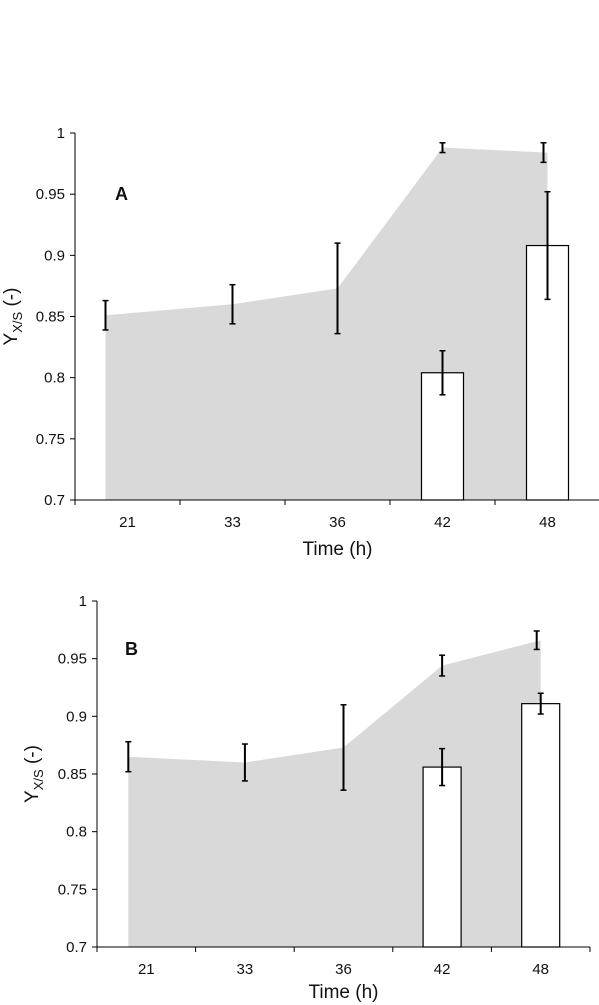 This screenshot has height=1005, width=599. Describe the element at coordinates (131, 649) in the screenshot. I see `panel-label: B` at that location.